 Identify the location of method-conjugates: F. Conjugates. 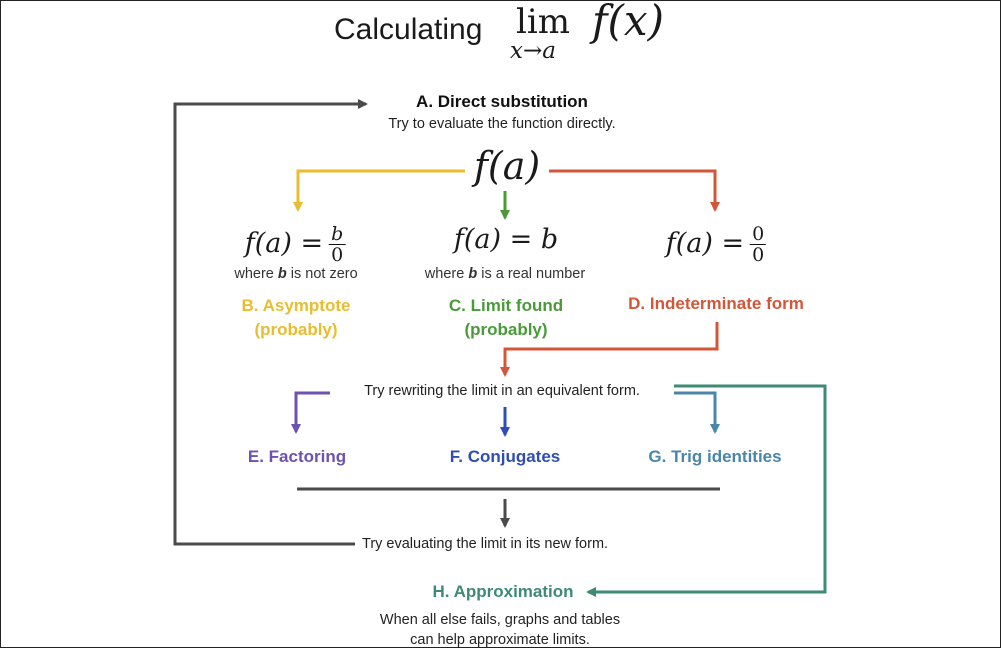
(505, 456).